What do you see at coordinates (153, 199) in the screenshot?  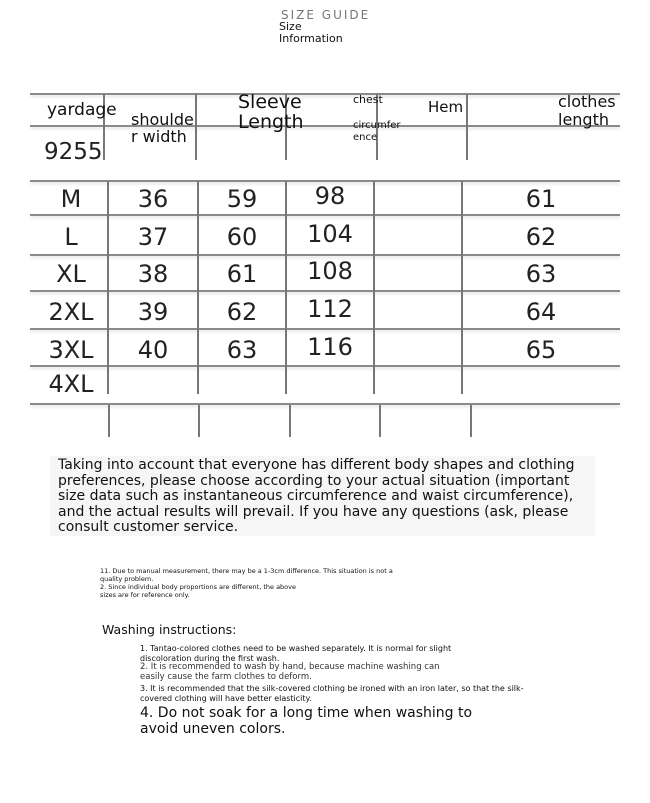 I see `cell-shoulder: 36` at bounding box center [153, 199].